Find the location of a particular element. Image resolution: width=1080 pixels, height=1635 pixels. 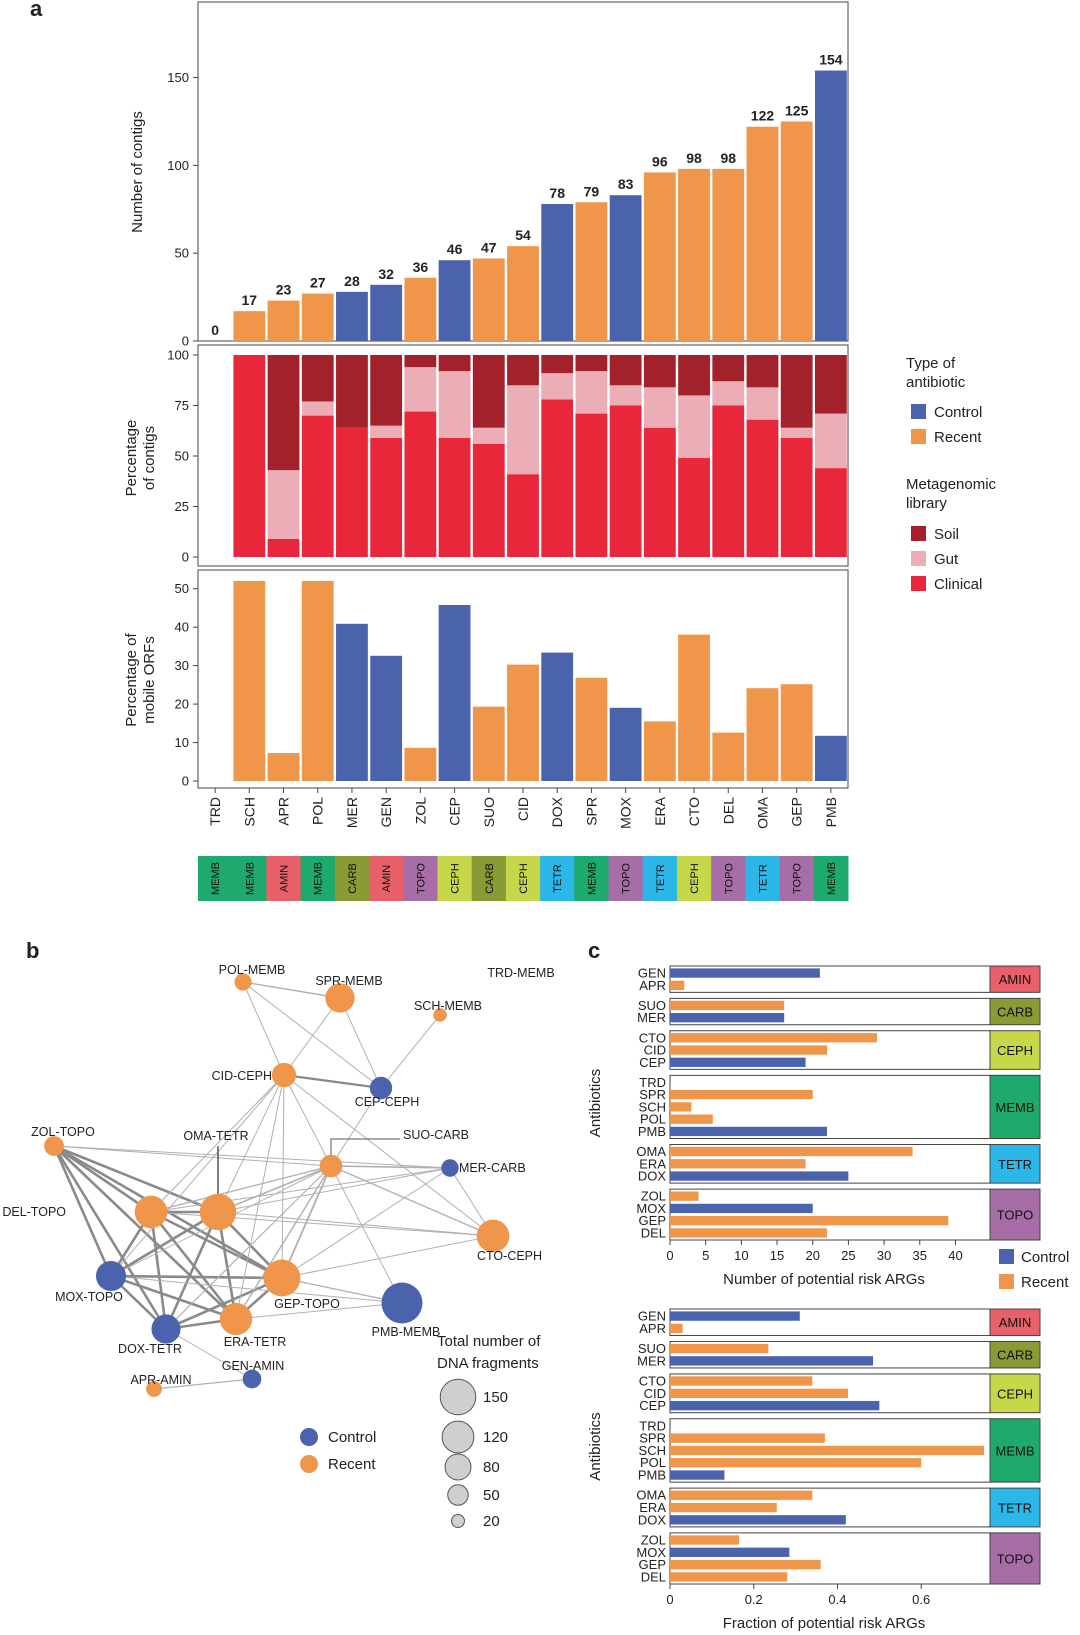

node-SPR-MEMB is located at coordinates (340, 998).